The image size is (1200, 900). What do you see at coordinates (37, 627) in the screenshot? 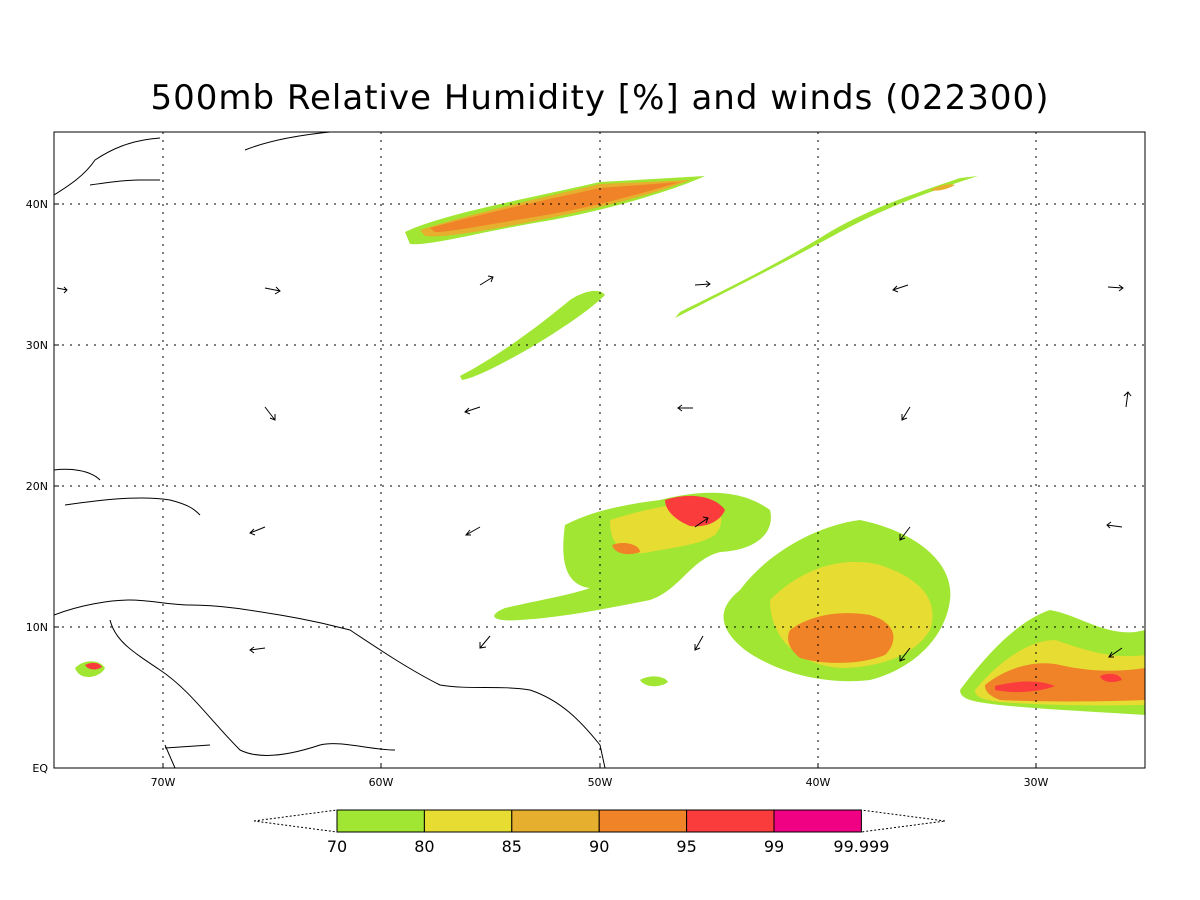
I see `lat-label: 10N` at bounding box center [37, 627].